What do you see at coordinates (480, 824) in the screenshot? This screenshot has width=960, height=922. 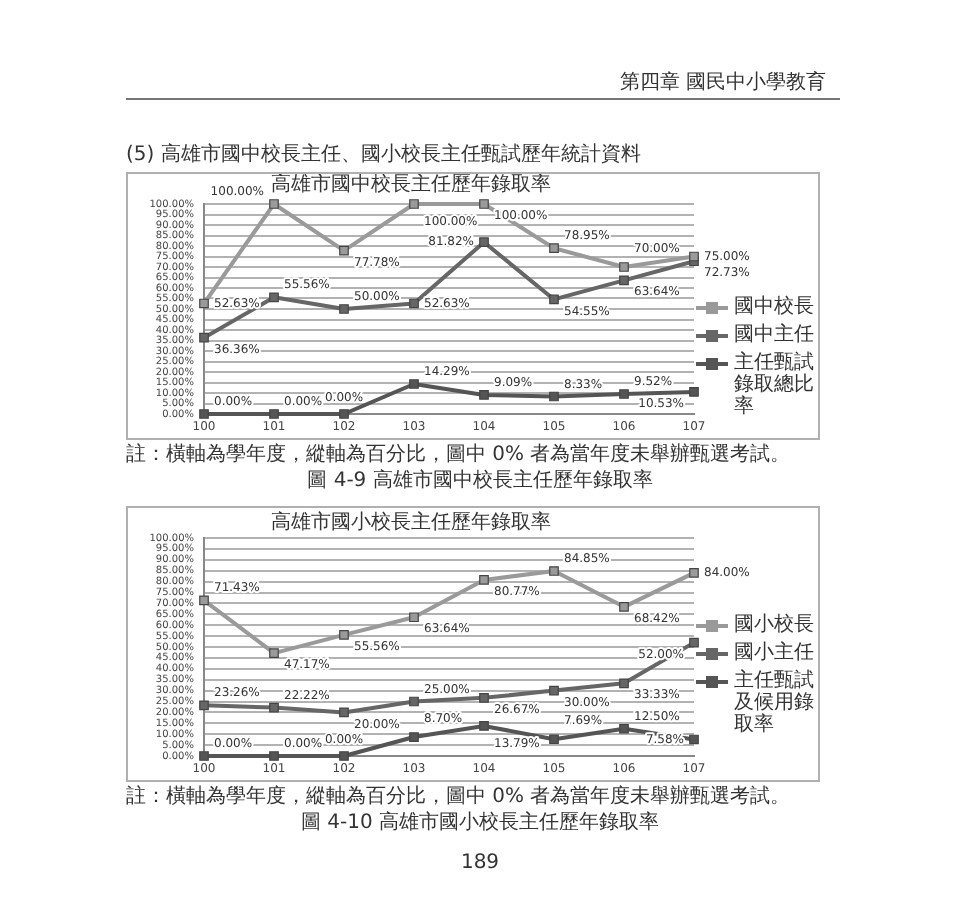 I see `caption: 圖 4-10 高雄市國小校長主任歷年錄取率` at bounding box center [480, 824].